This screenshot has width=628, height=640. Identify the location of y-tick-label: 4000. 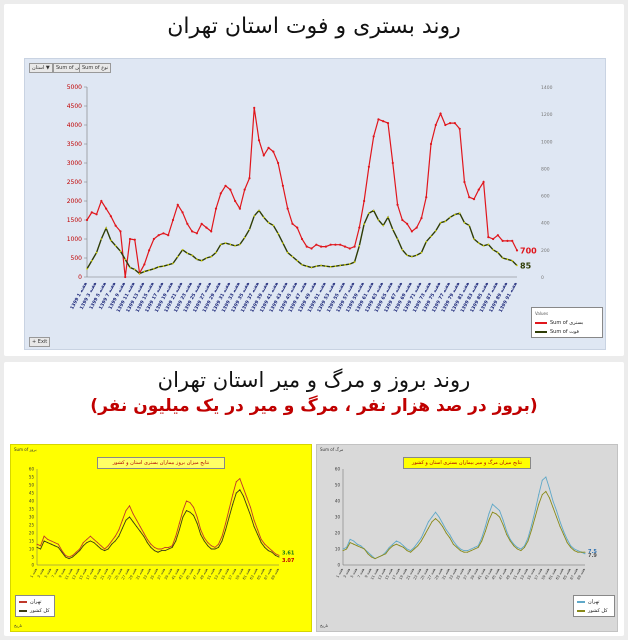
(74, 125).